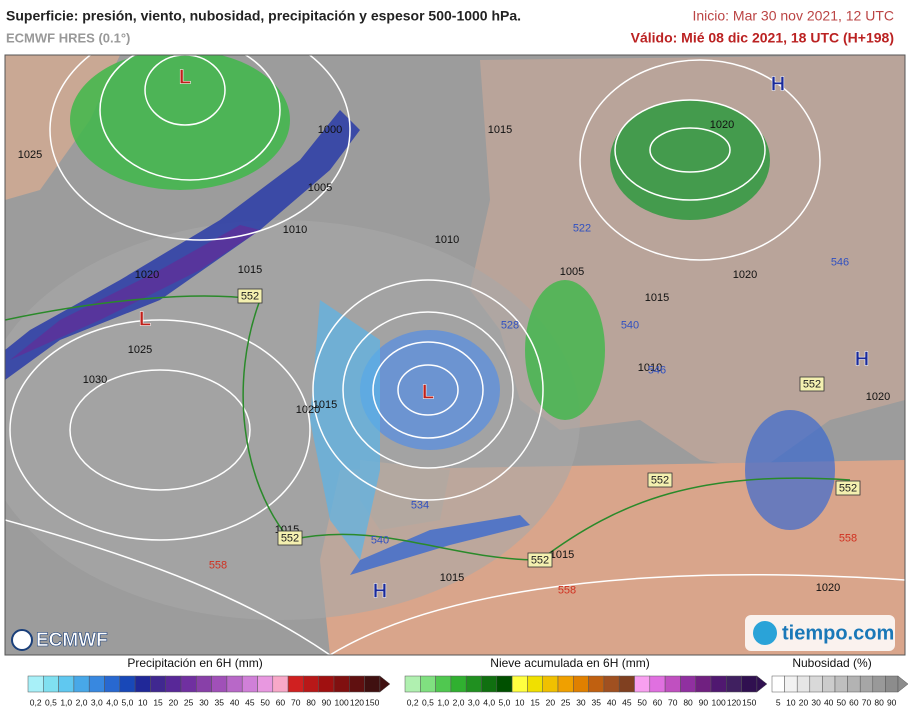 The width and height of the screenshot is (910, 715). Describe the element at coordinates (66, 702) in the screenshot. I see `legend-label: 1,0` at that location.